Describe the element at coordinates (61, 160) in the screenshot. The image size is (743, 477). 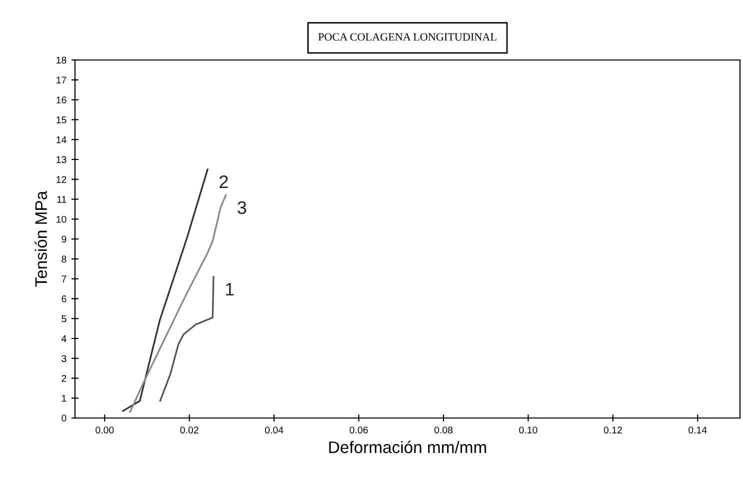
I see `y-tick-label: 13` at that location.